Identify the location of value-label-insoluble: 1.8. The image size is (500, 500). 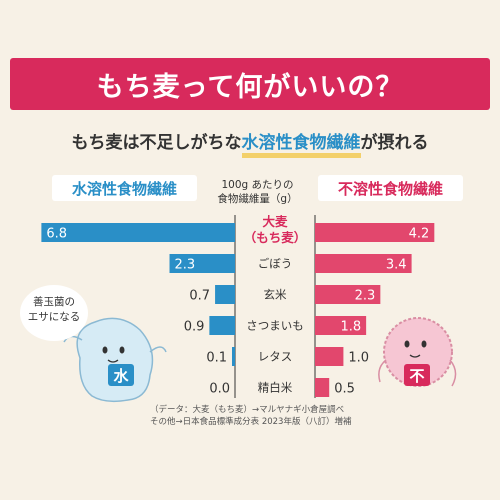
(350, 327).